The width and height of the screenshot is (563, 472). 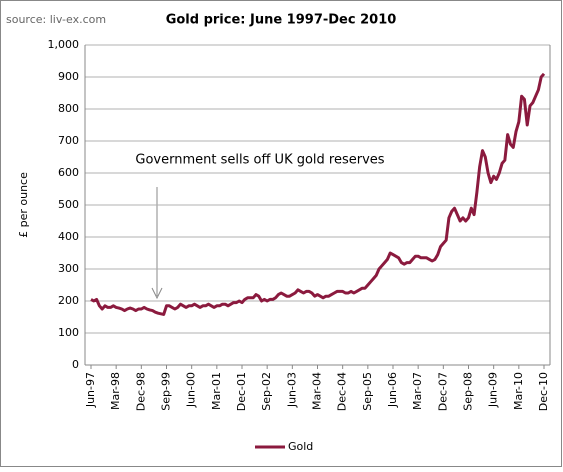 I want to click on x-tick-label: Jun-03, so click(x=291, y=390).